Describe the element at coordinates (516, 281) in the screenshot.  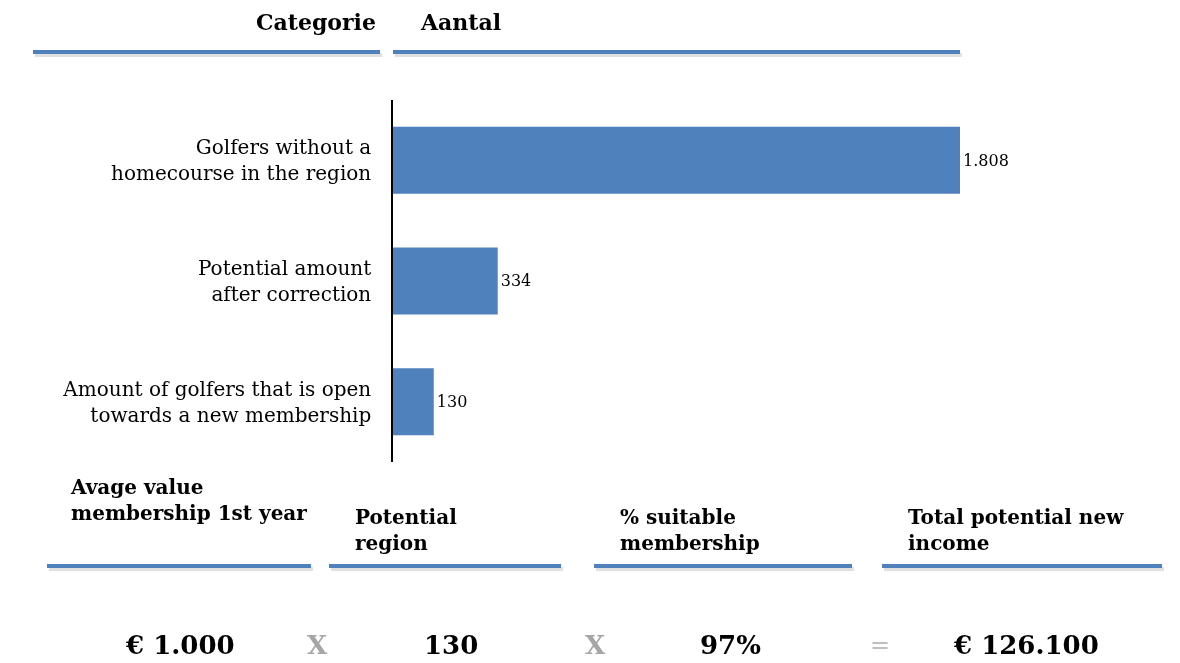
I see `data-label: 334` at that location.